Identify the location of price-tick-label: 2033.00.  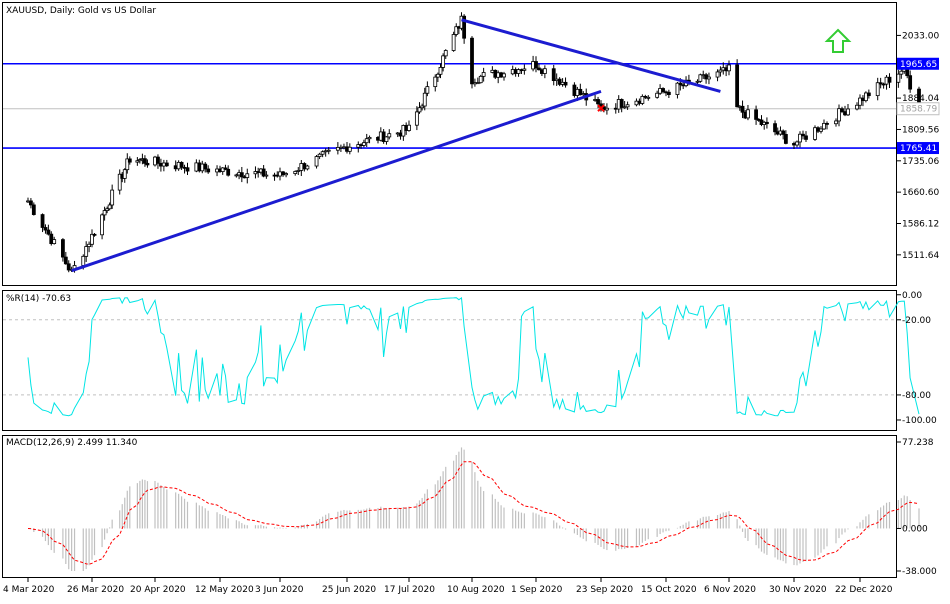
(920, 36).